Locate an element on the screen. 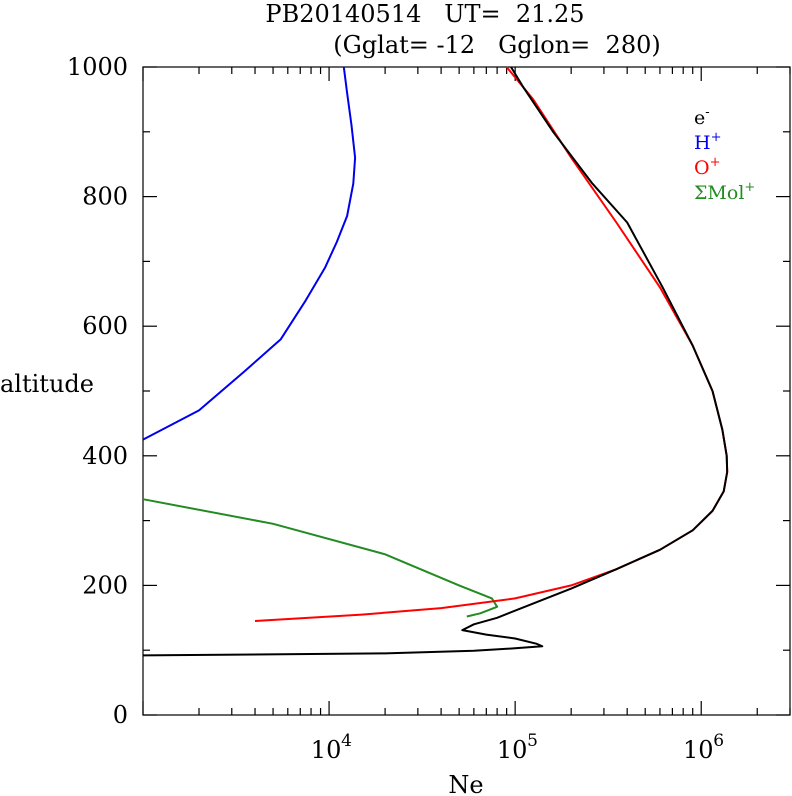 This screenshot has width=792, height=796. legend-entry-name: ΣMol is located at coordinates (719, 193).